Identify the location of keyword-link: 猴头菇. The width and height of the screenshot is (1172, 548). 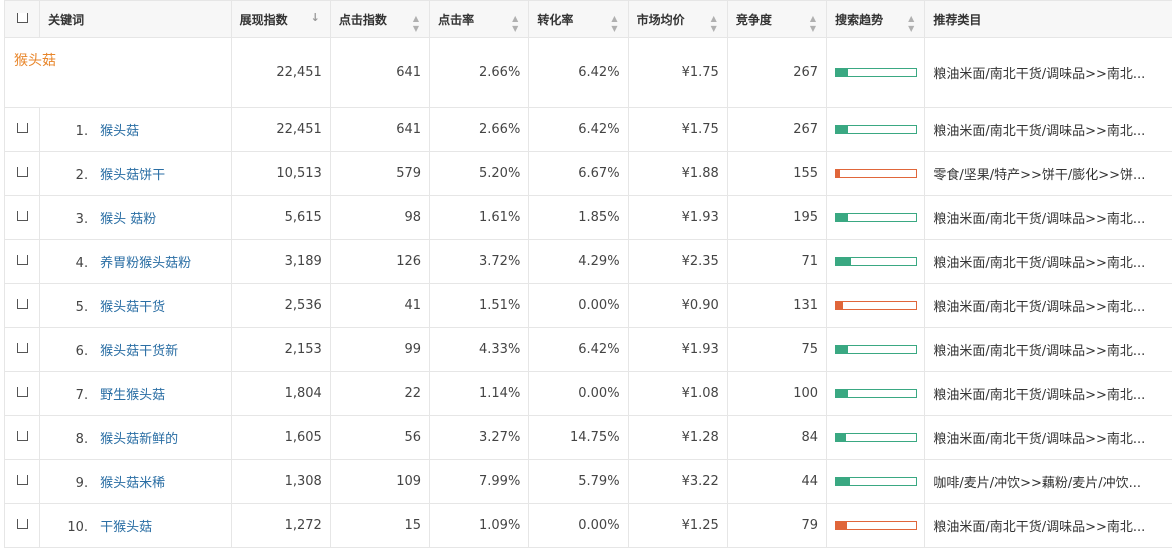
(119, 131).